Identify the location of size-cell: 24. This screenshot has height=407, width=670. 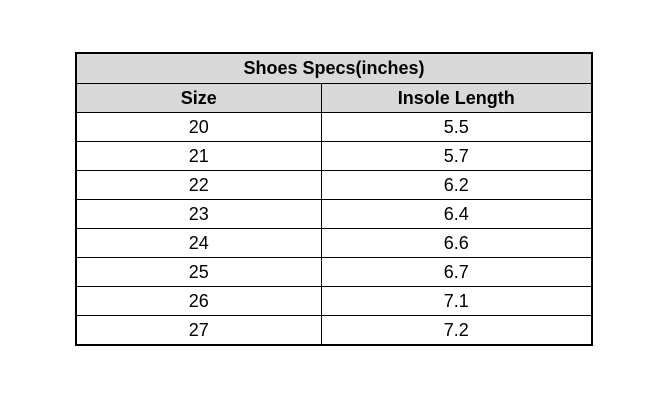
(198, 243).